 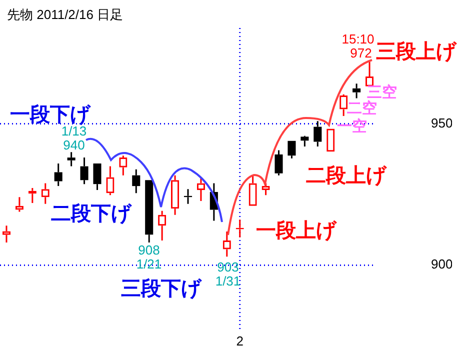 What do you see at coordinates (362, 107) in the screenshot?
I see `annotation: 二空` at bounding box center [362, 107].